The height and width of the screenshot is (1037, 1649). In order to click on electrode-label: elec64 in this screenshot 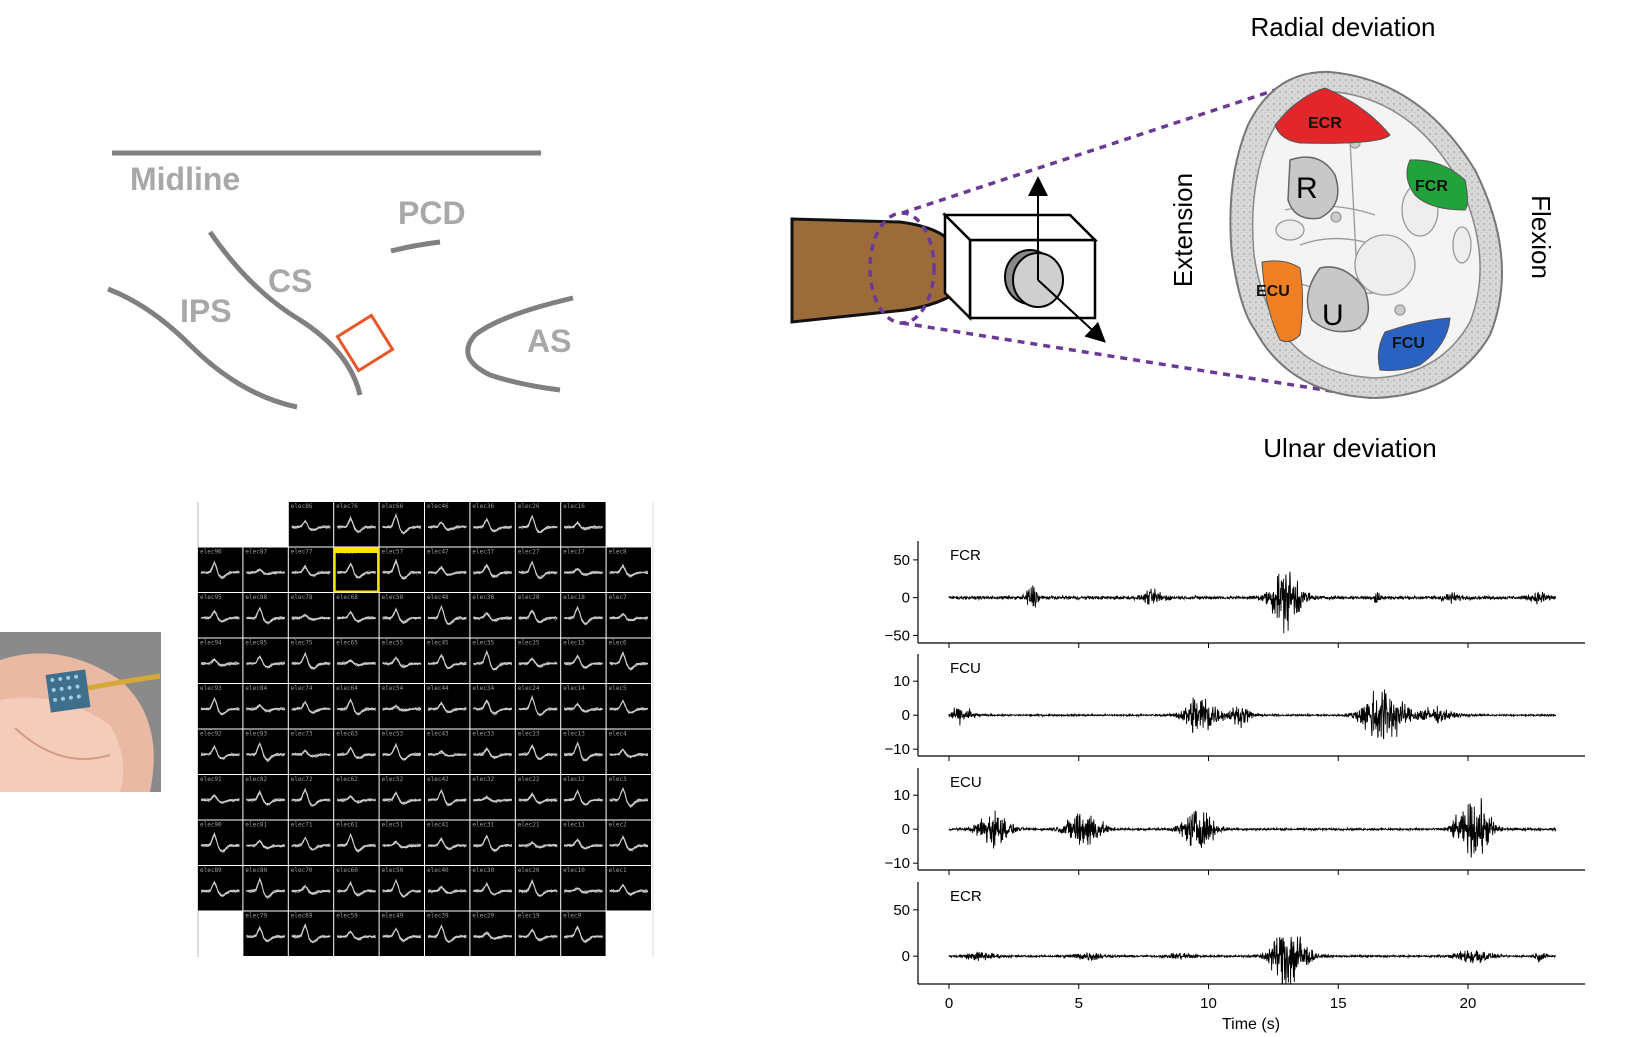, I will do `click(347, 688)`.